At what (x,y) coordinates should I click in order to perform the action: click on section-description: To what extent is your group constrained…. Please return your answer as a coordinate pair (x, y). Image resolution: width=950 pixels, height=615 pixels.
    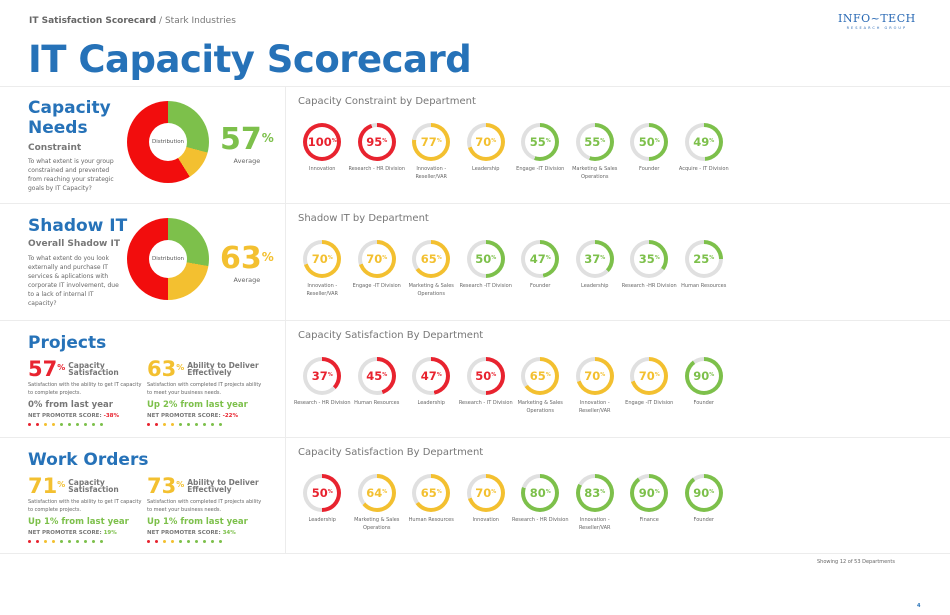
    Looking at the image, I should click on (71, 175).